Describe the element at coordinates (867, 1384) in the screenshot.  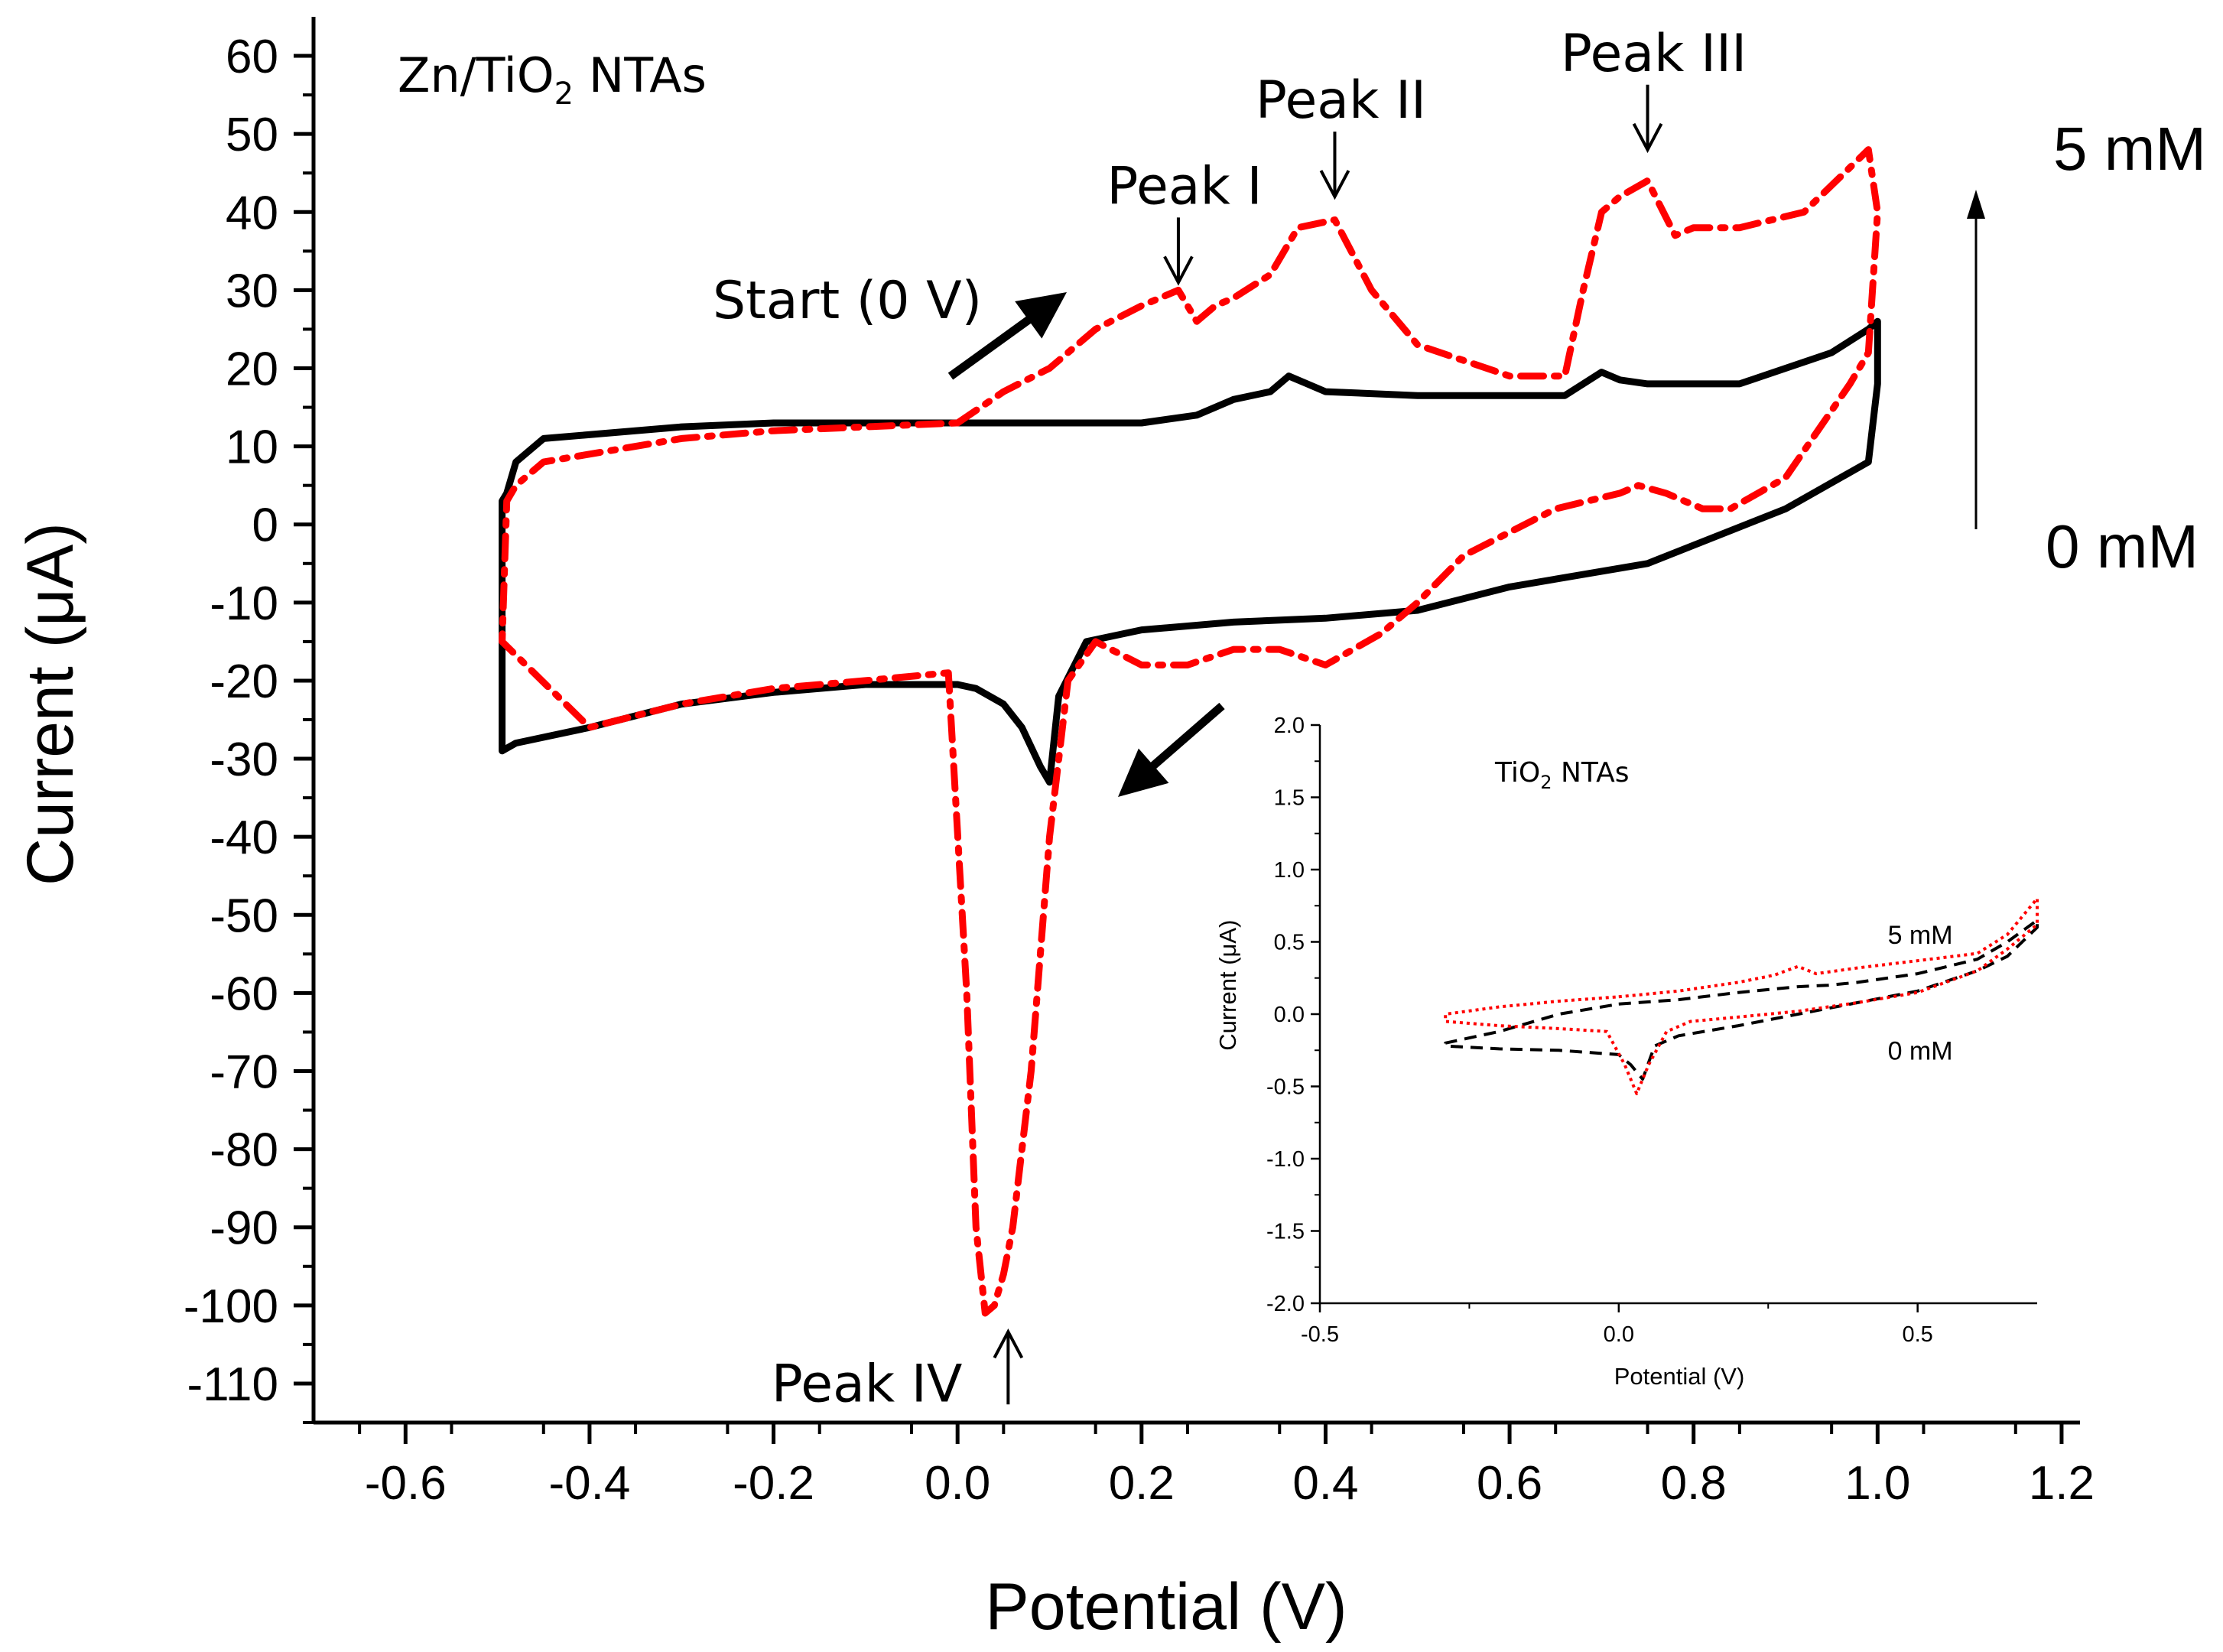
I see `peak-iv-label: Peak IV` at that location.